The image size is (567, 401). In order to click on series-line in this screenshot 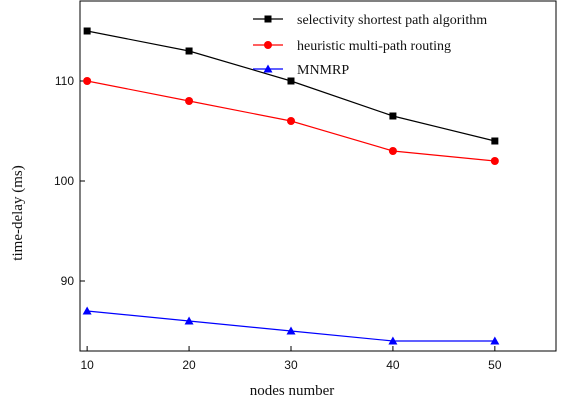, I will do `click(291, 326)`.